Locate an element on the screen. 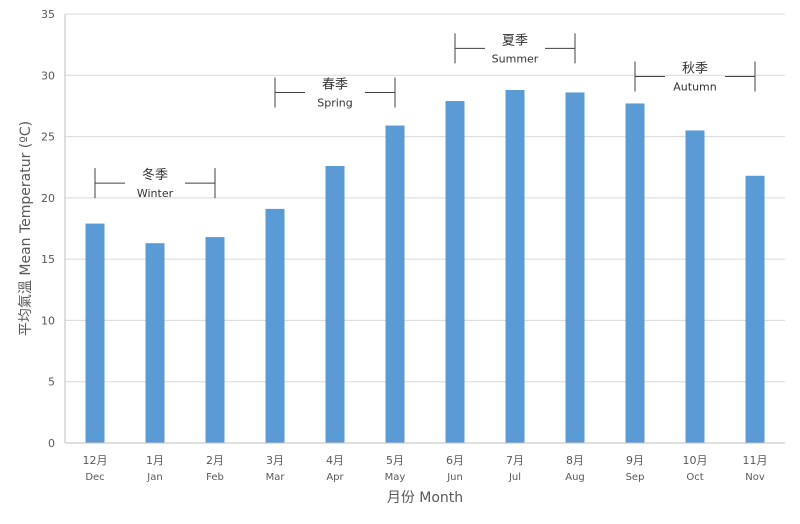 The height and width of the screenshot is (524, 800). x-tick-label-en: May is located at coordinates (395, 477).